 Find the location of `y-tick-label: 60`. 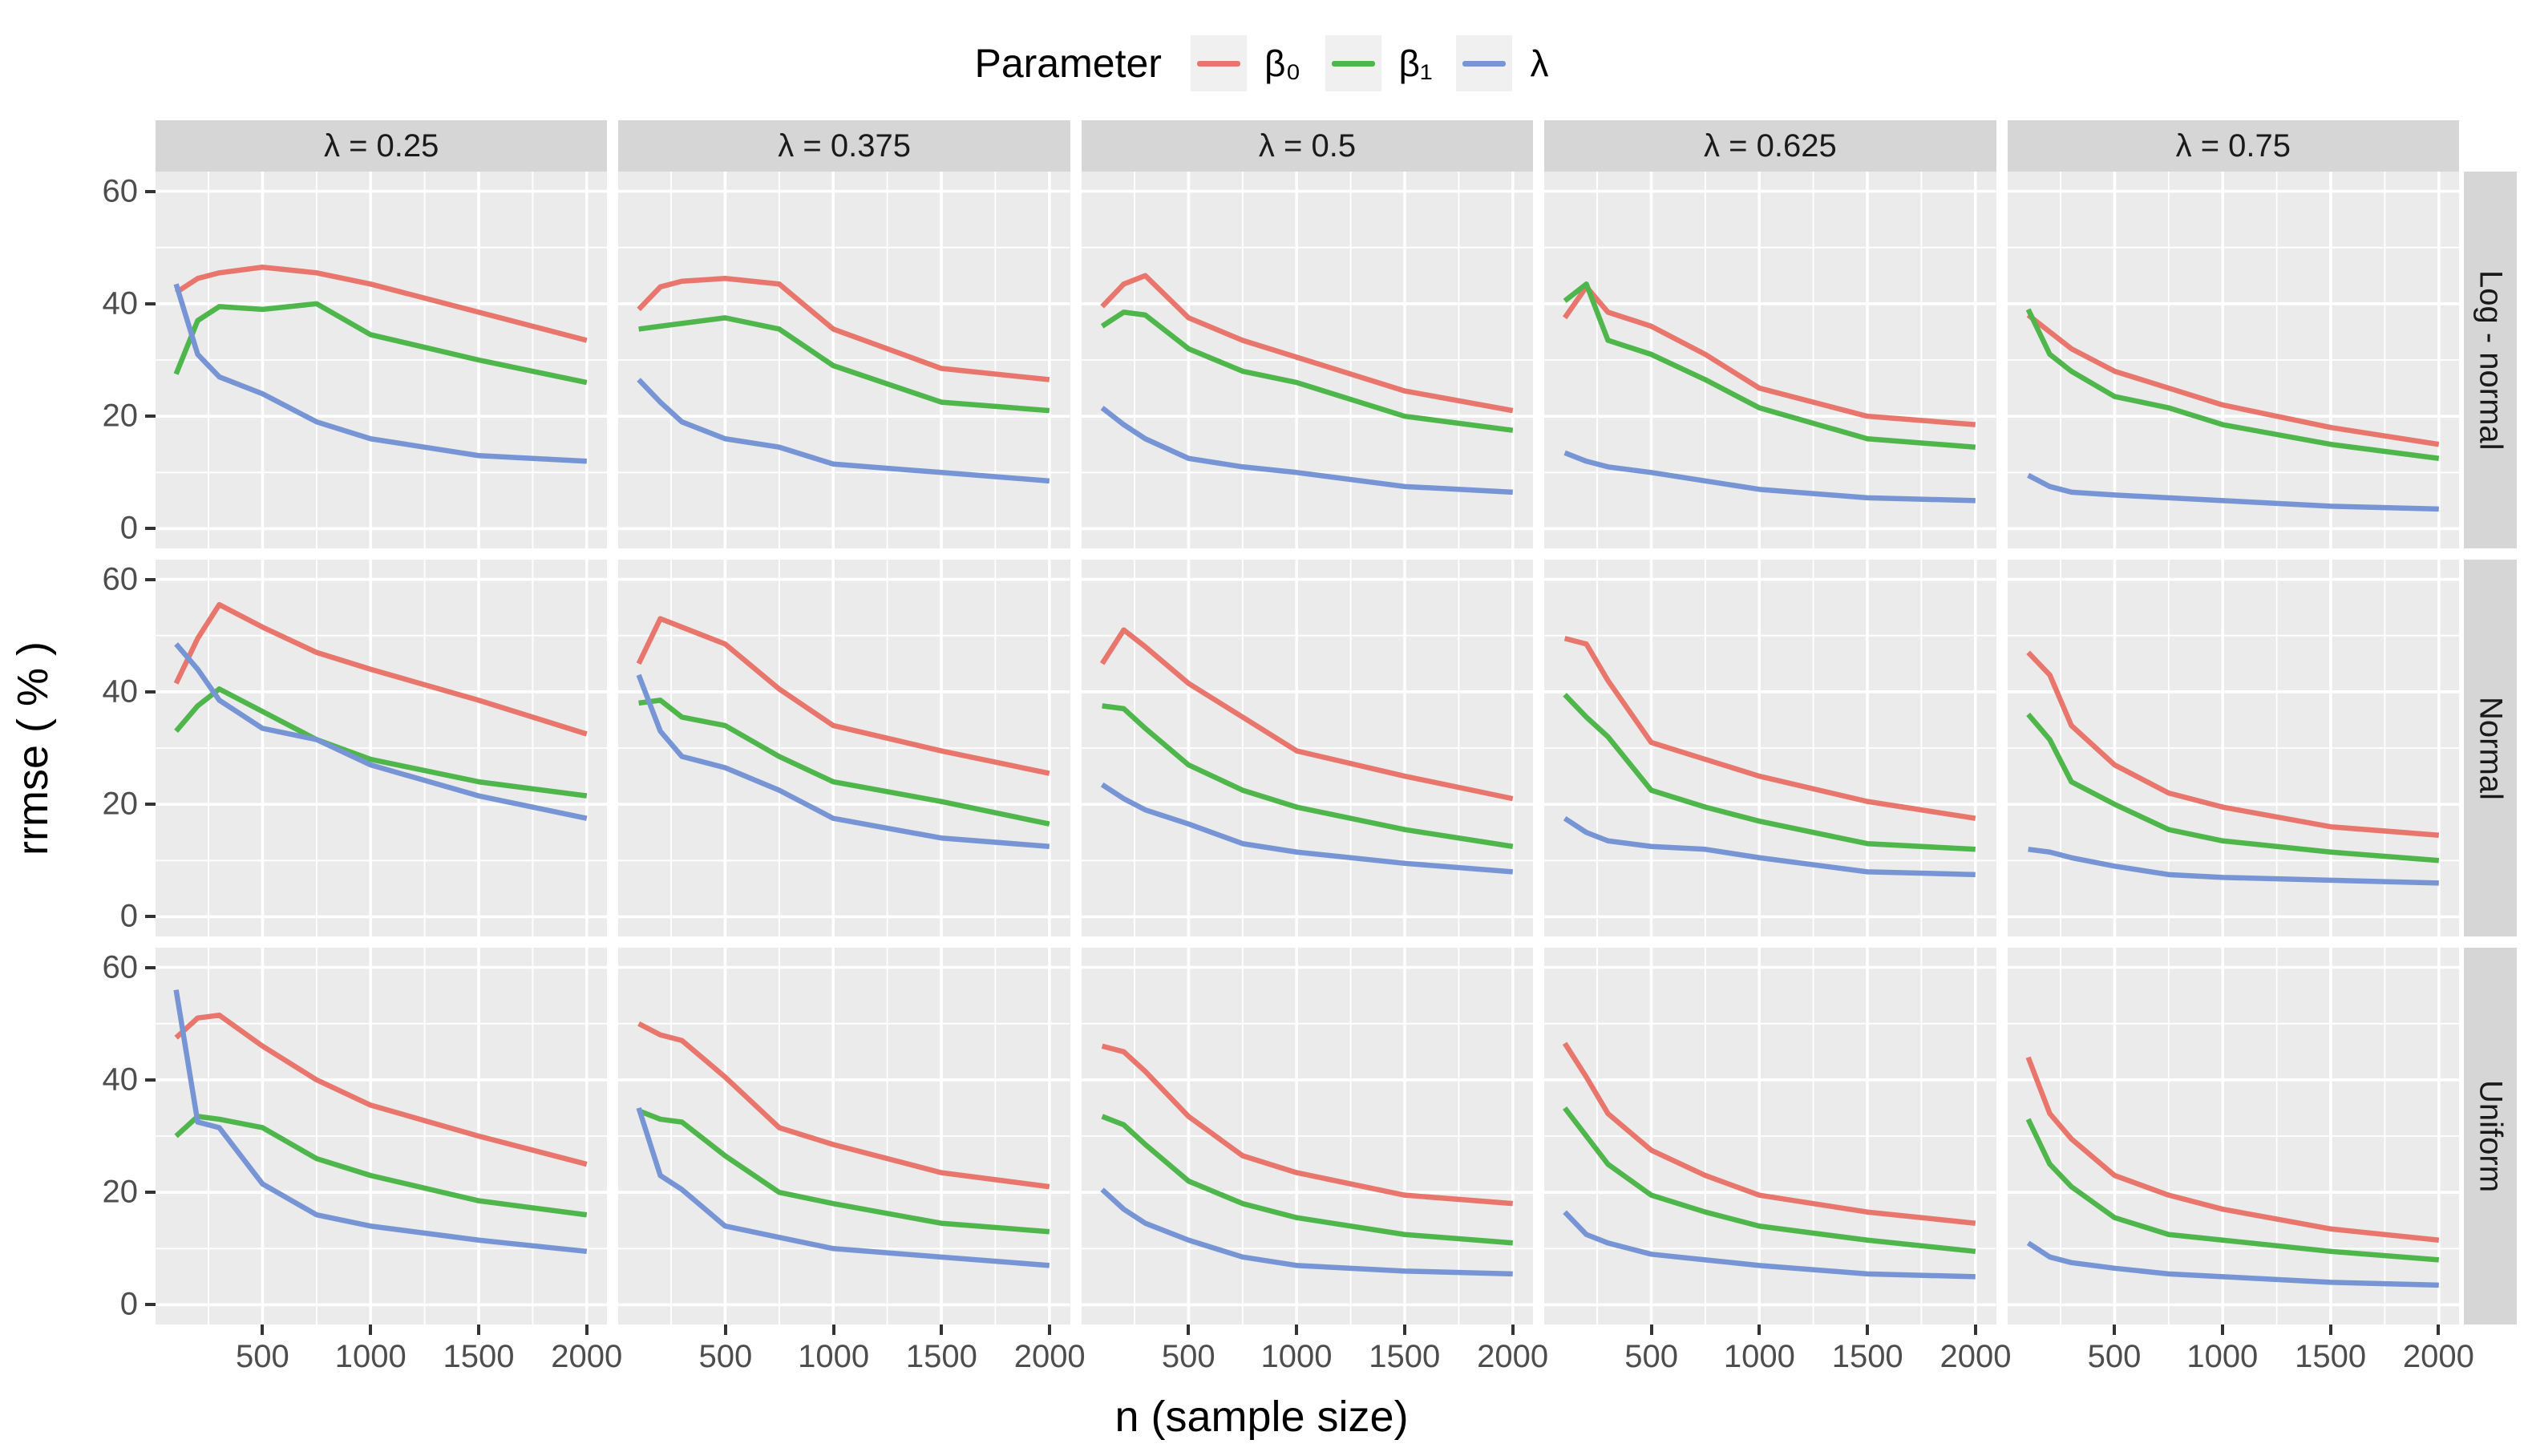

y-tick-label: 60 is located at coordinates (120, 967).